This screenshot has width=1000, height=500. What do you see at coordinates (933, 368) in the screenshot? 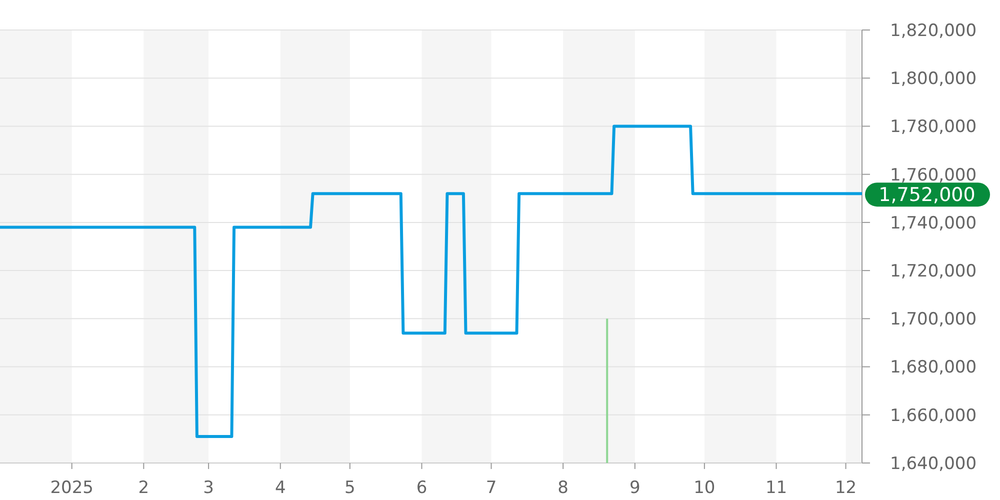
I see `y-tick-label: 1,680,000` at bounding box center [933, 368].